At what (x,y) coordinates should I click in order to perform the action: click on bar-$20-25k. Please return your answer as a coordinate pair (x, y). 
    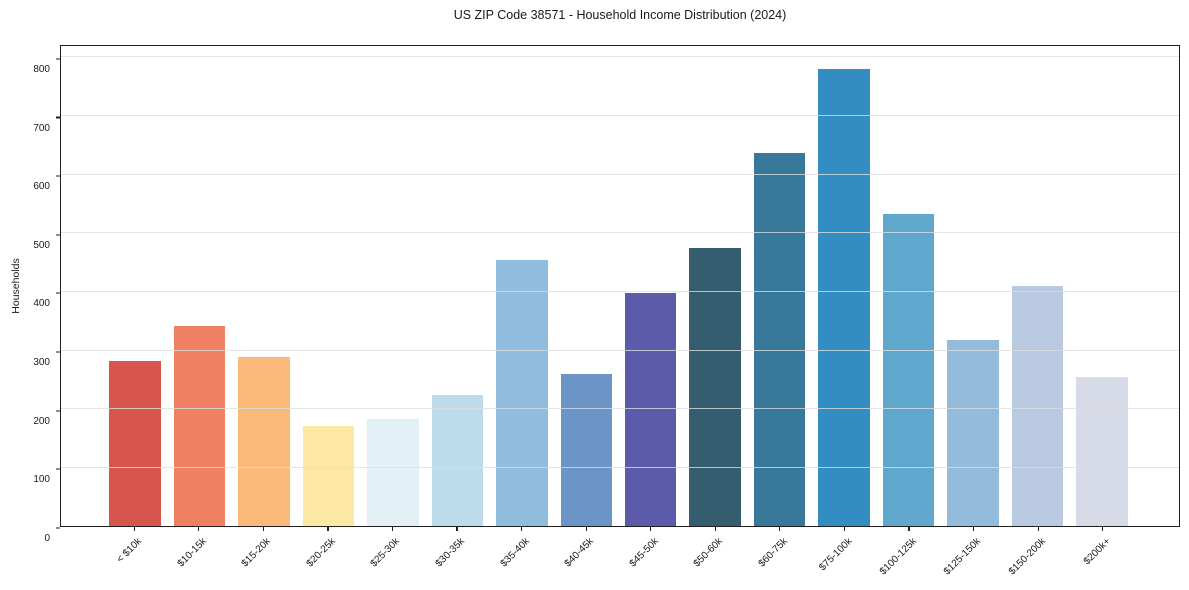
    Looking at the image, I should click on (328, 476).